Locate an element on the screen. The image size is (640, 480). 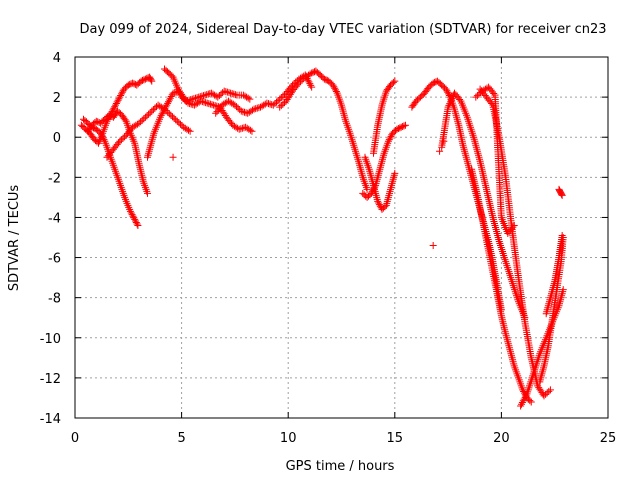
y-axis-label: SDTVAR / TECUs is located at coordinates (14, 238).